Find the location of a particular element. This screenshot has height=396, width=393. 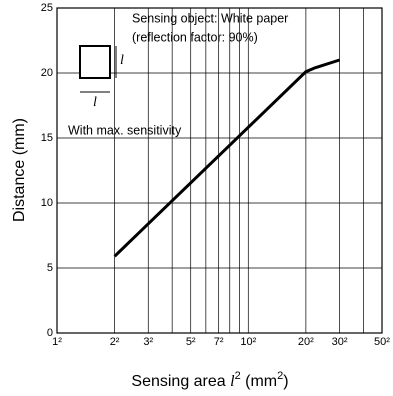

x-tick-label: 20² is located at coordinates (306, 342).